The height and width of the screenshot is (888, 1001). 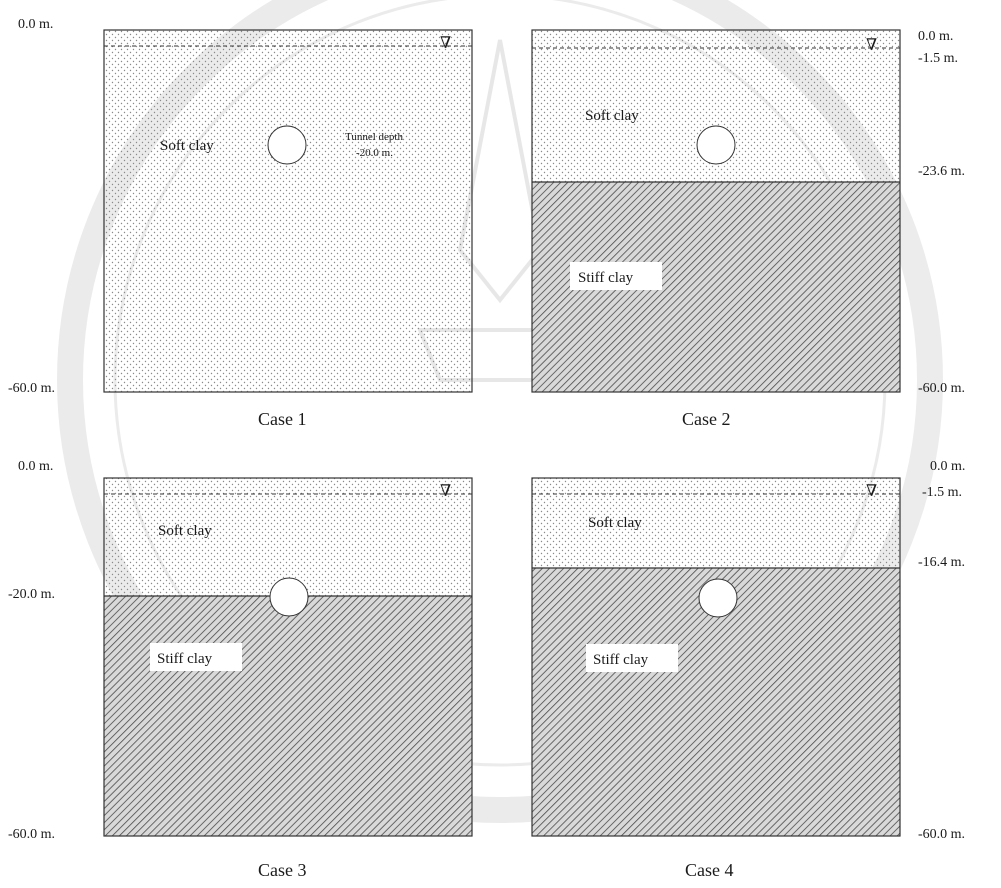 I want to click on case-caption: Case 4, so click(x=709, y=870).